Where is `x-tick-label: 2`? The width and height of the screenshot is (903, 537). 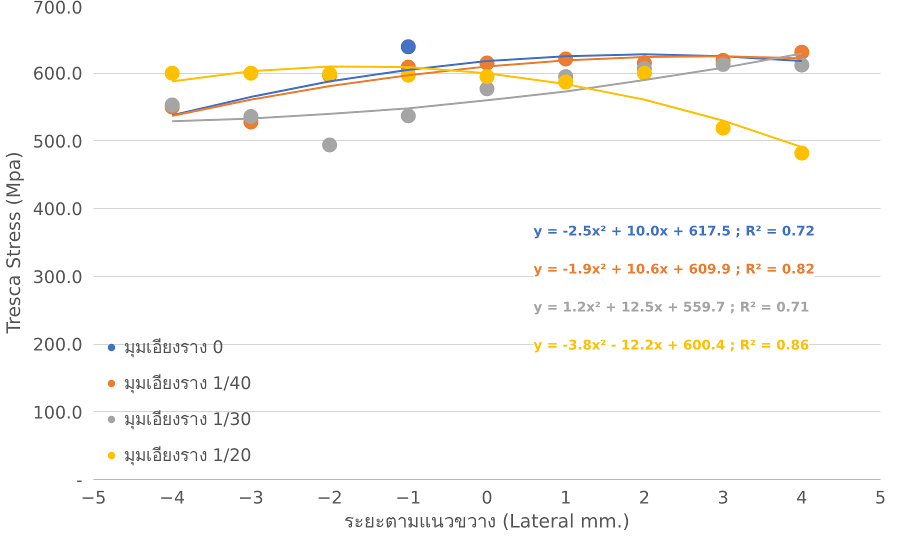 x-tick-label: 2 is located at coordinates (644, 498).